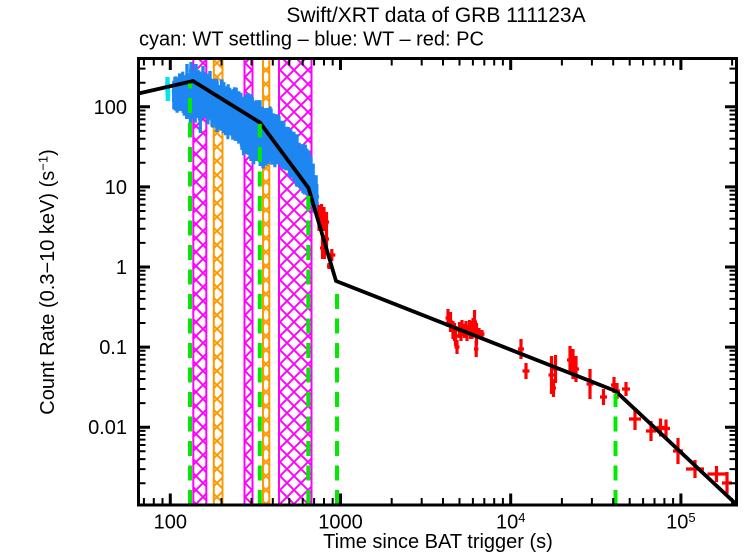 Image resolution: width=746 pixels, height=558 pixels. I want to click on svg-text: Count Rate (0.3−10 keV) (s−1), so click(48, 282).